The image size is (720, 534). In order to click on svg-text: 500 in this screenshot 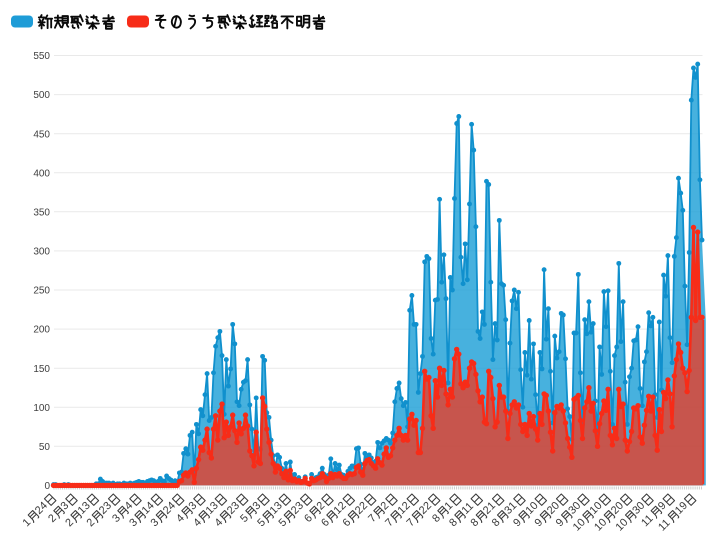, I will do `click(41, 95)`.